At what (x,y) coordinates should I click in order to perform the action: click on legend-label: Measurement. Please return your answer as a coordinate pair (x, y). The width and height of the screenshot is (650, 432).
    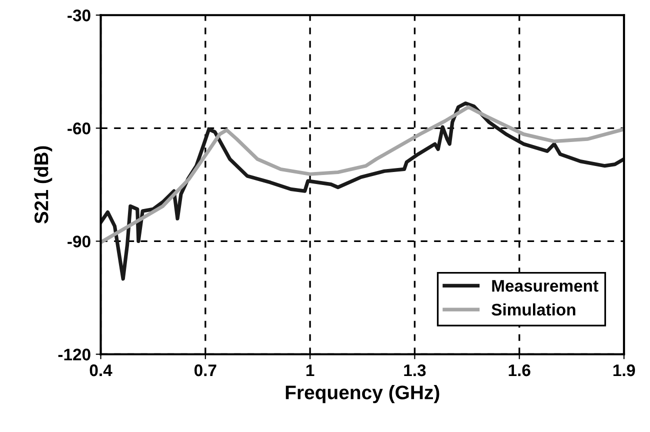
    Looking at the image, I should click on (545, 286).